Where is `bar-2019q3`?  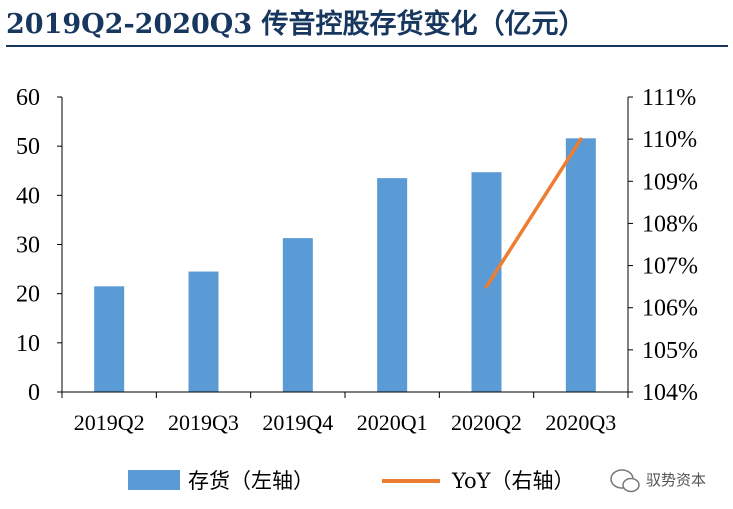 bar-2019q3 is located at coordinates (203, 331).